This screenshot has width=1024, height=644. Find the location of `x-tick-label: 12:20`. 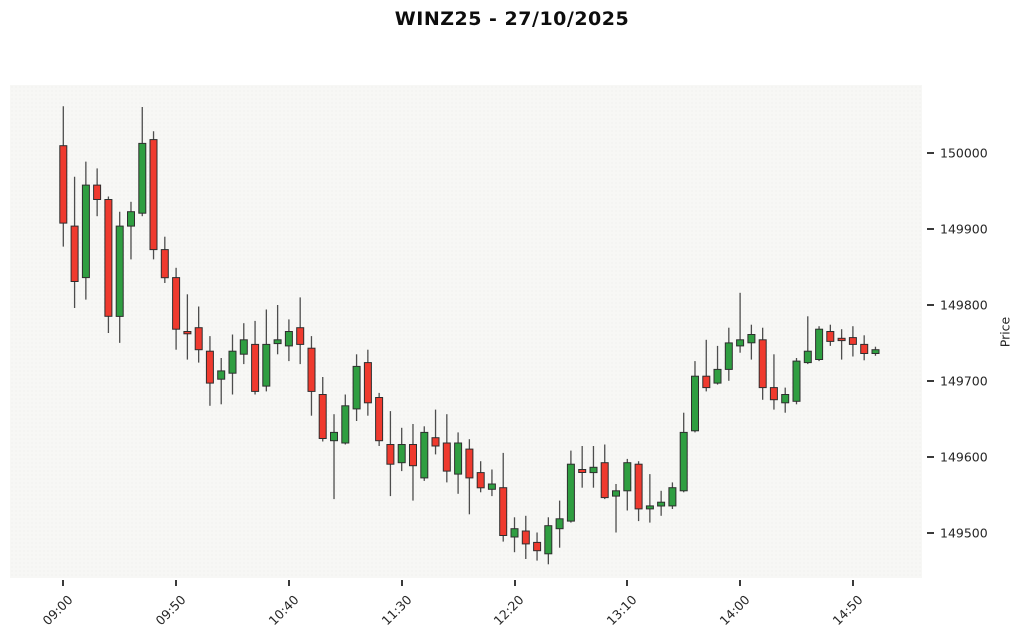

x-tick-label: 12:20 is located at coordinates (509, 610).